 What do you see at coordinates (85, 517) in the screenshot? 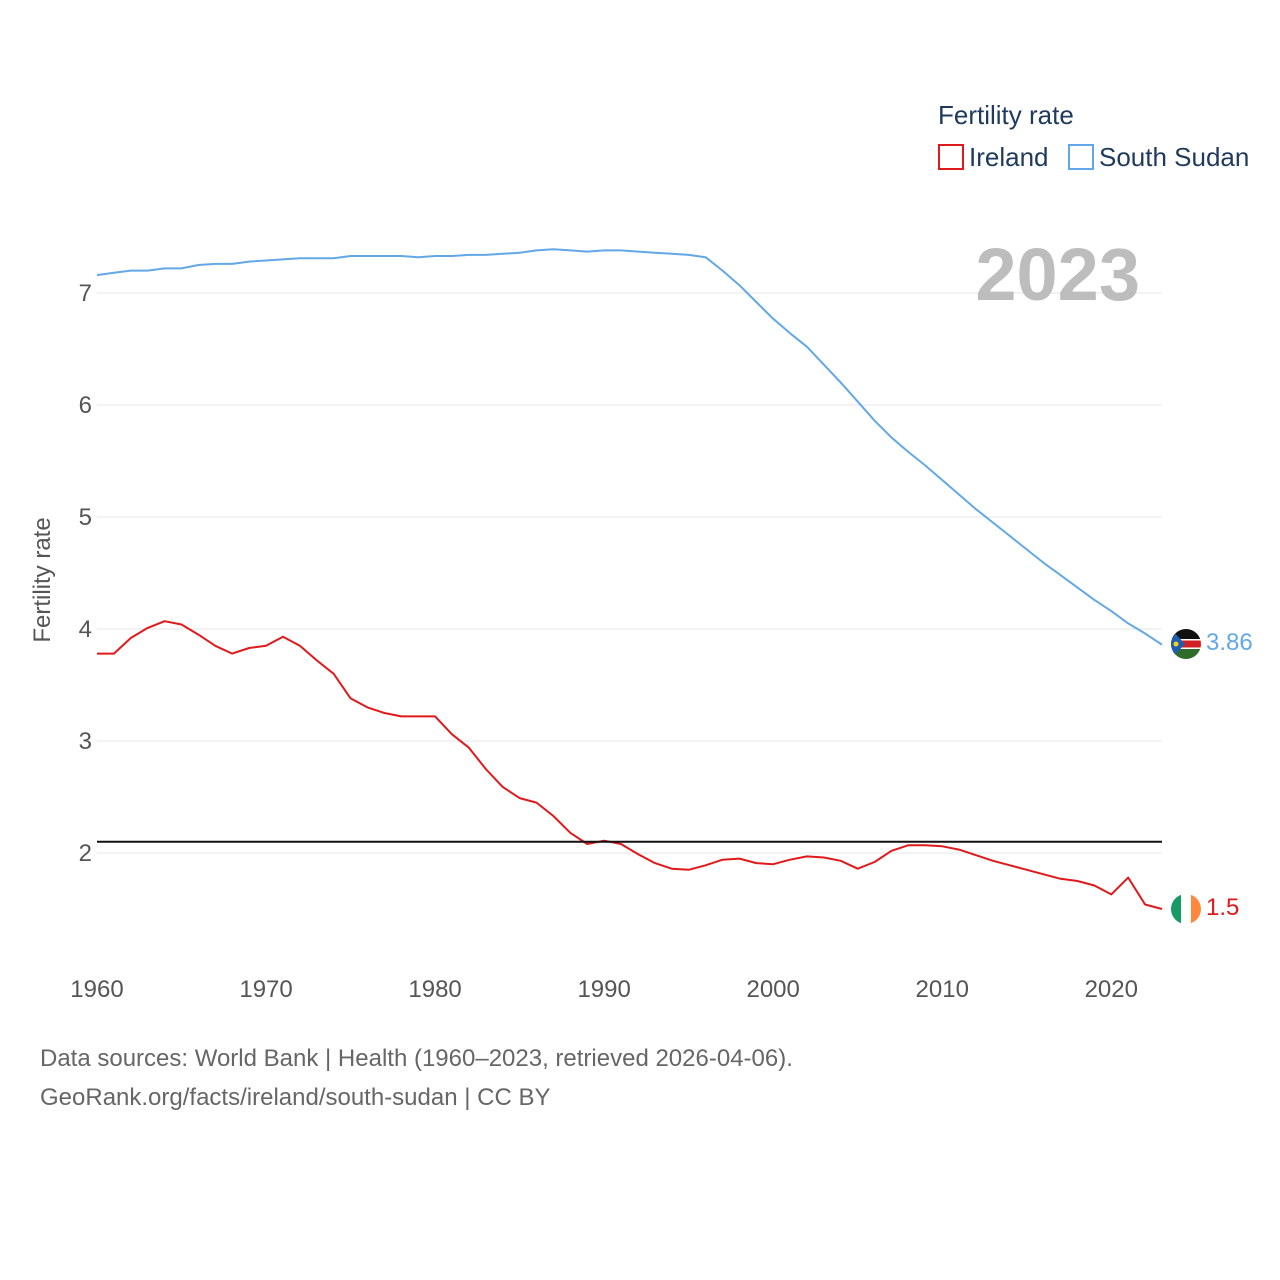
I see `y-tick-label-5: 5` at bounding box center [85, 517].